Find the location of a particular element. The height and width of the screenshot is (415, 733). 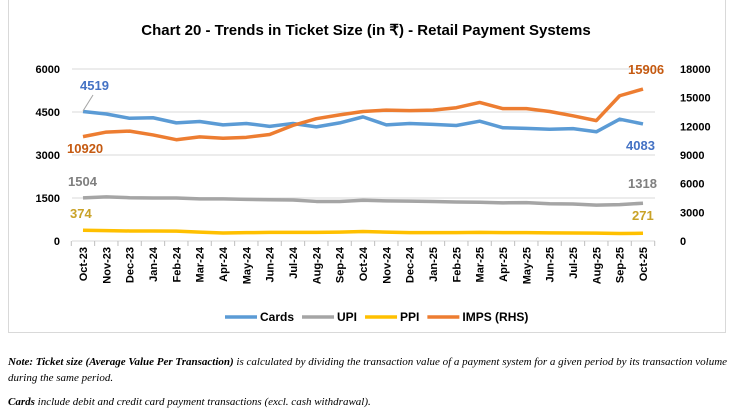

x-axis-tick: May-25 is located at coordinates (527, 265).